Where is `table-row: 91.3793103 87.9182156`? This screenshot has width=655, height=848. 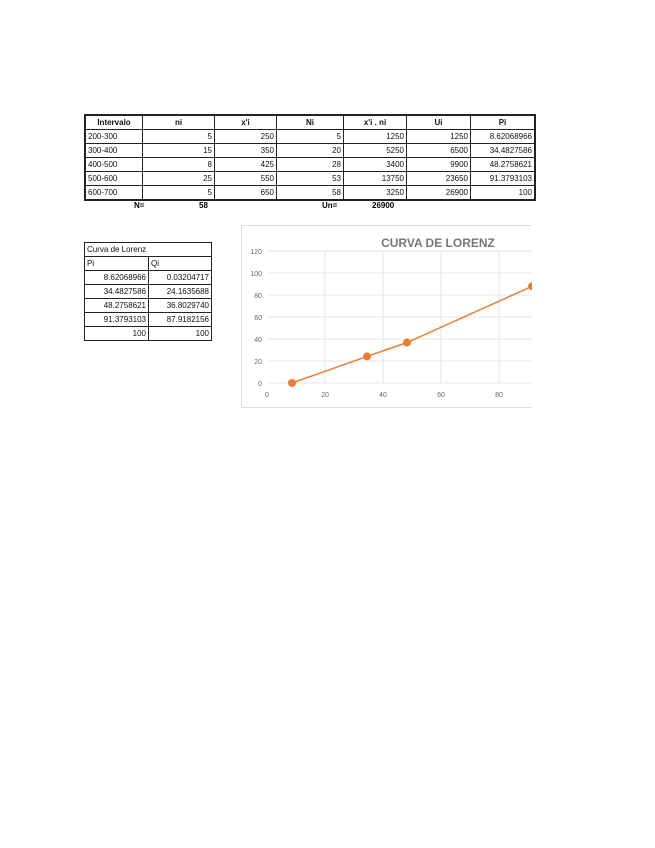 table-row: 91.3793103 87.9182156 is located at coordinates (148, 319).